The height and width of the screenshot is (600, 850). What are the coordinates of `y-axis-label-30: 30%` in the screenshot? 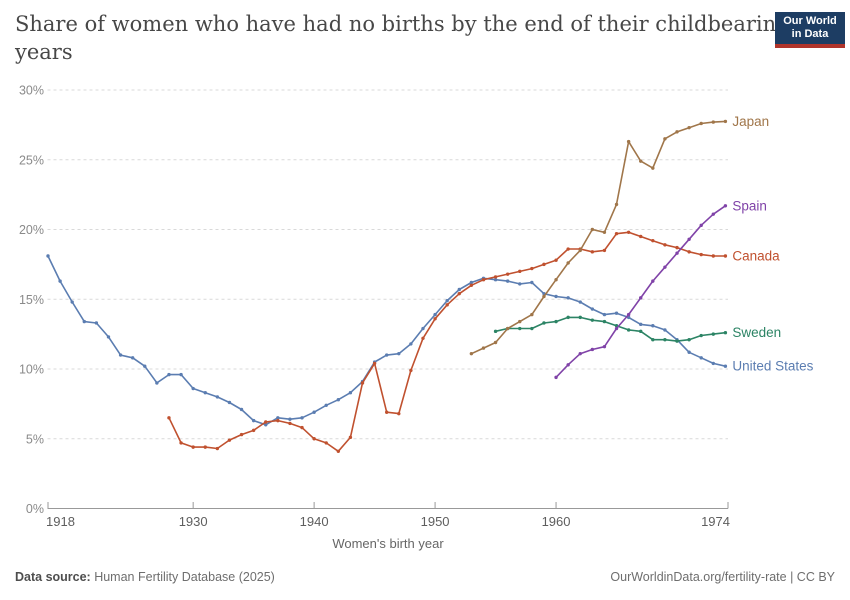 It's located at (31, 91).